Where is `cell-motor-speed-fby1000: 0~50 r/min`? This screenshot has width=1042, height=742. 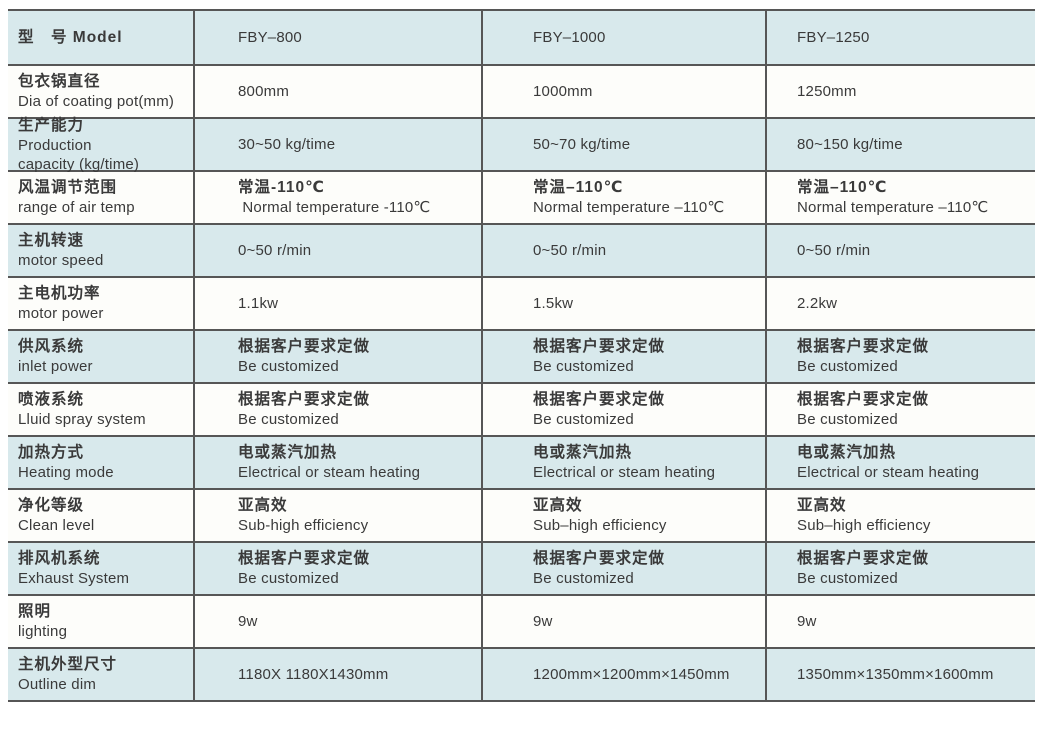 cell-motor-speed-fby1000: 0~50 r/min is located at coordinates (623, 250).